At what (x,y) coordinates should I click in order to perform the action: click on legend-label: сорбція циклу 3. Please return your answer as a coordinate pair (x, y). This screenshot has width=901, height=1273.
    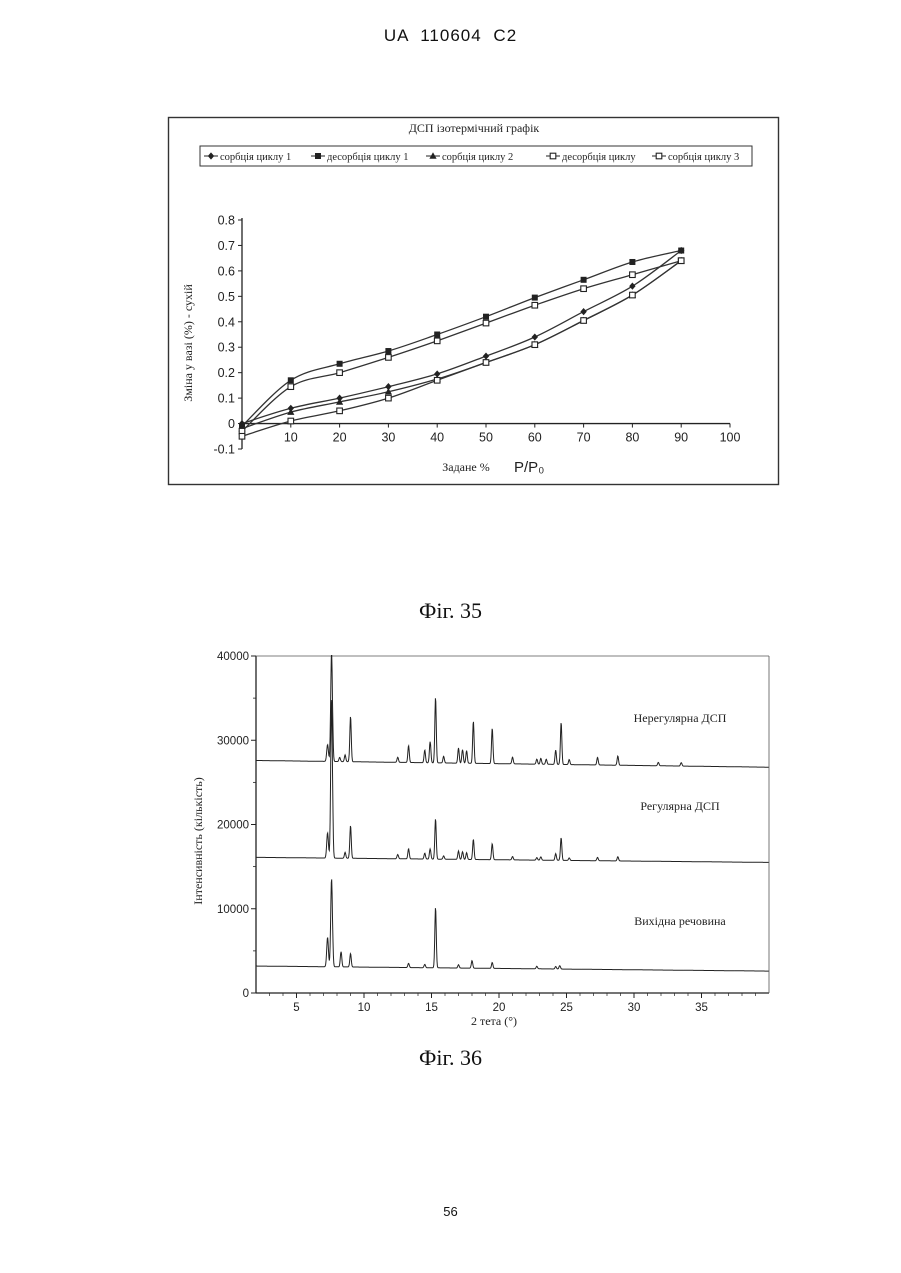
    Looking at the image, I should click on (703, 157).